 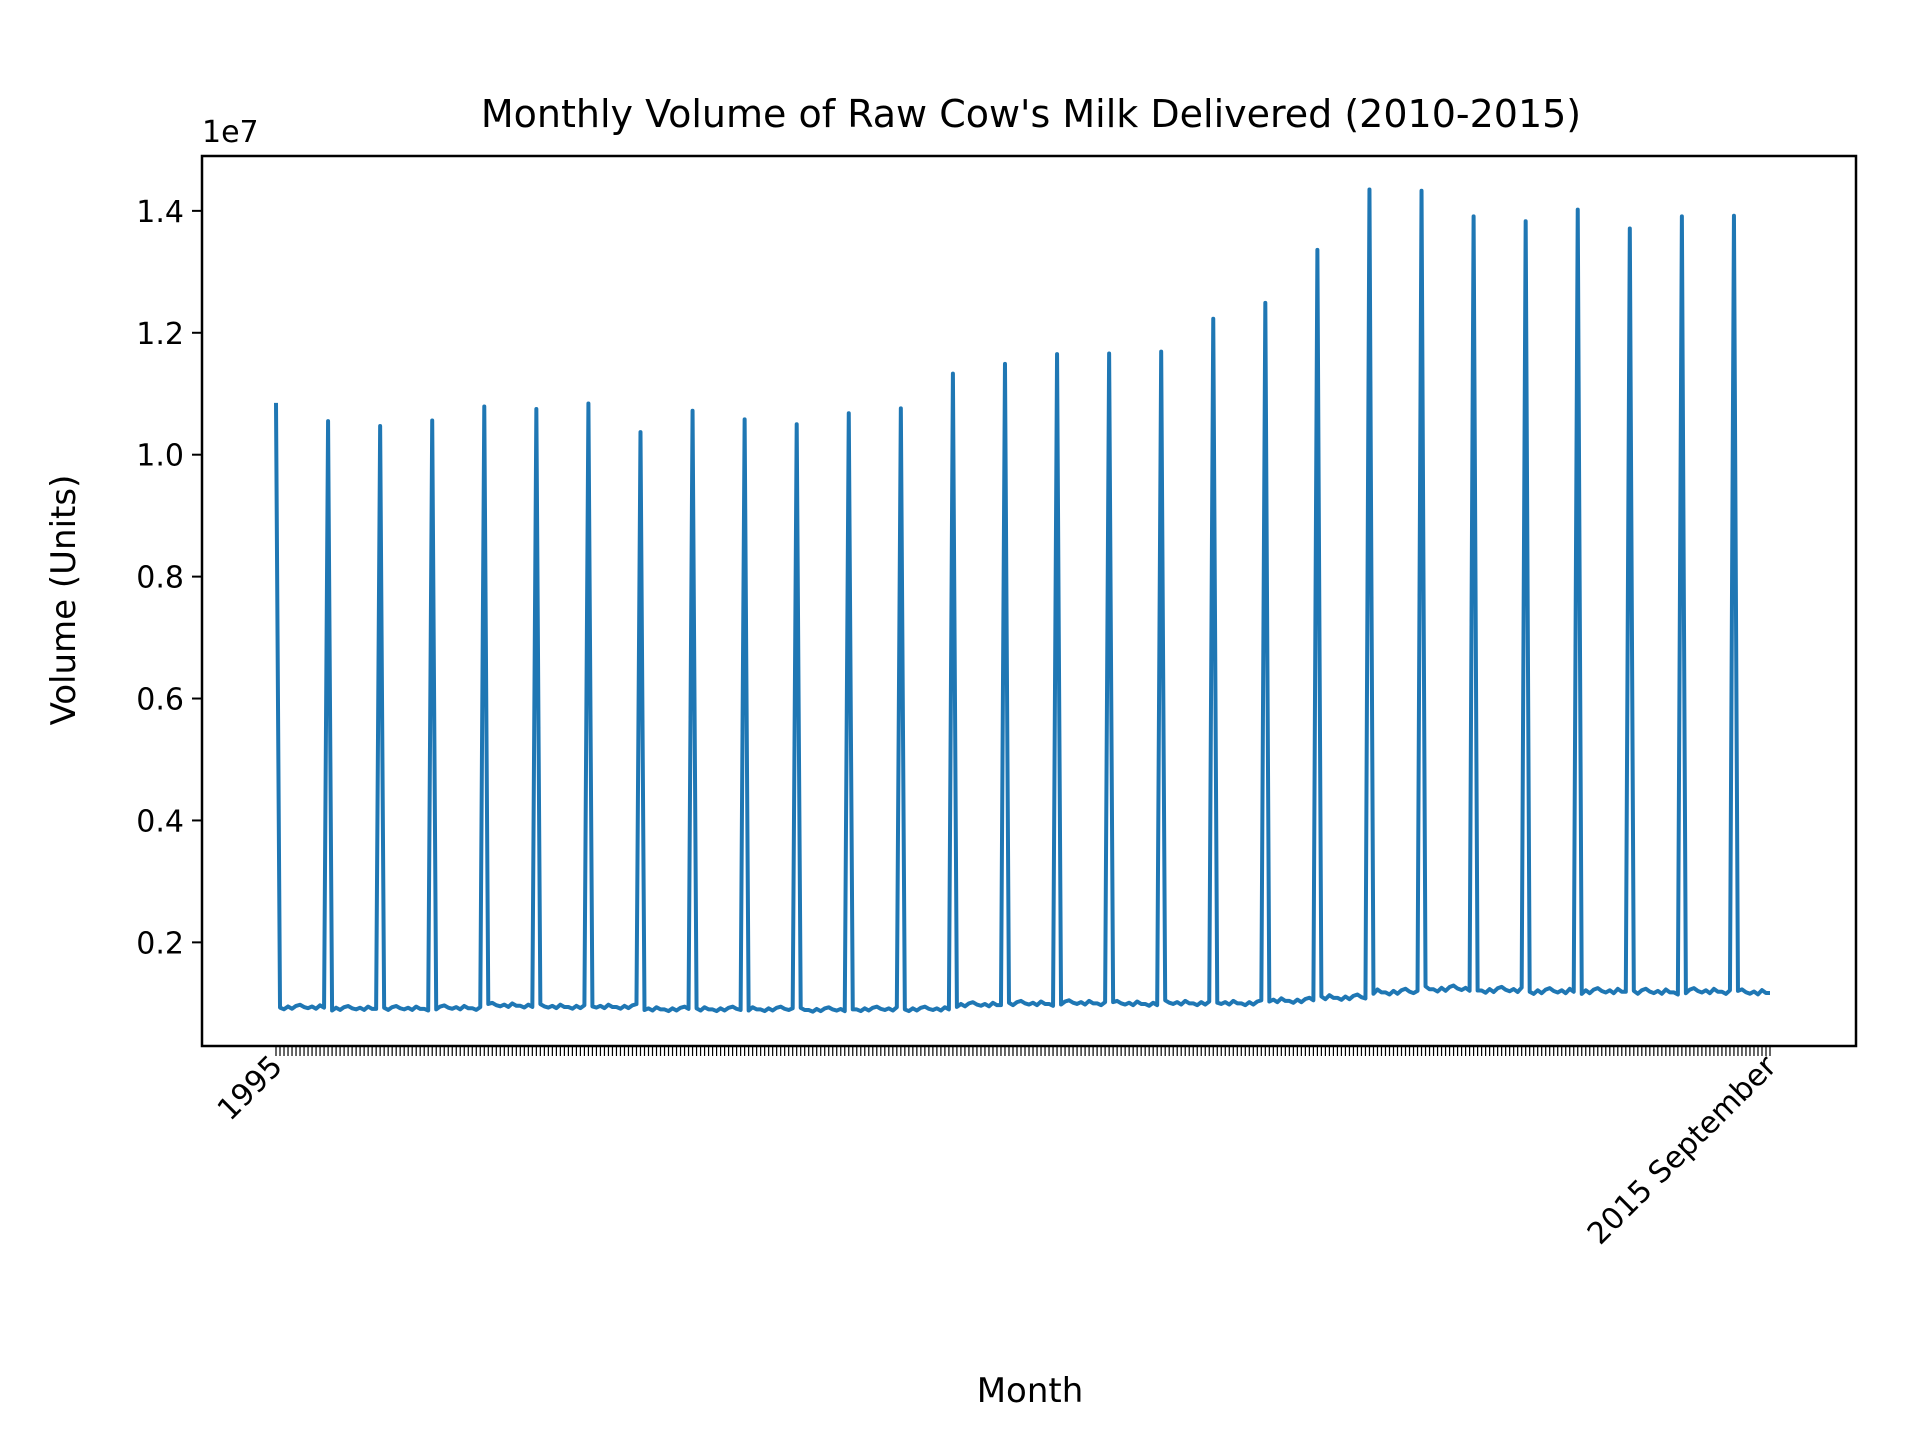 I want to click on y-axis-ticks: 0.2 0.4 0.6 0.8 1.0 1.2 1.4, so click(x=169, y=578).